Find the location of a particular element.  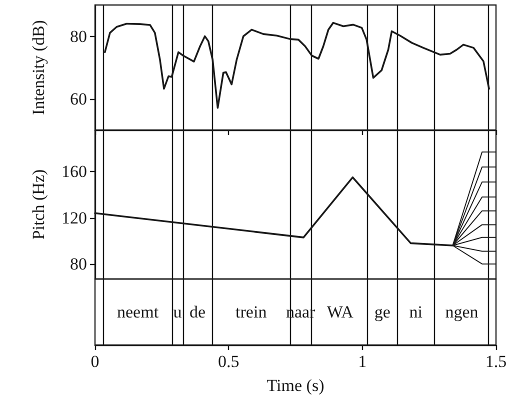

text: ngen is located at coordinates (462, 312).